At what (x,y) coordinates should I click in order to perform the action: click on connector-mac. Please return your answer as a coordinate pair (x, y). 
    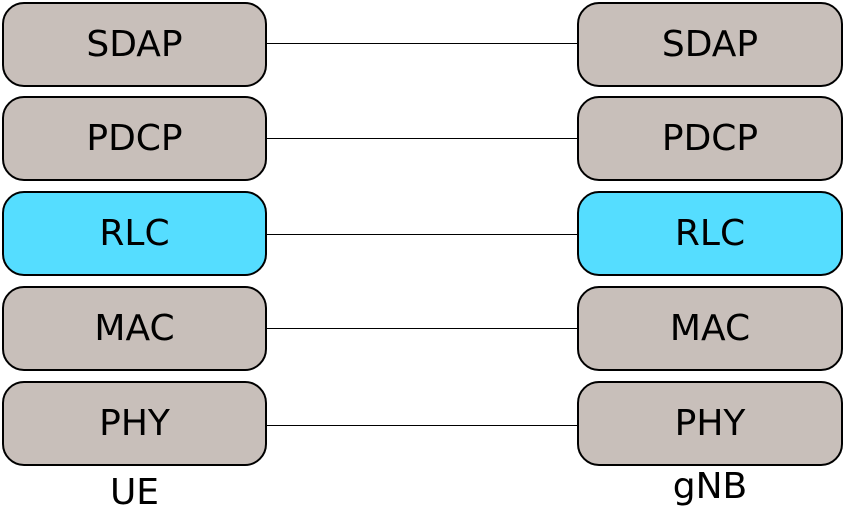
    Looking at the image, I should click on (422, 328).